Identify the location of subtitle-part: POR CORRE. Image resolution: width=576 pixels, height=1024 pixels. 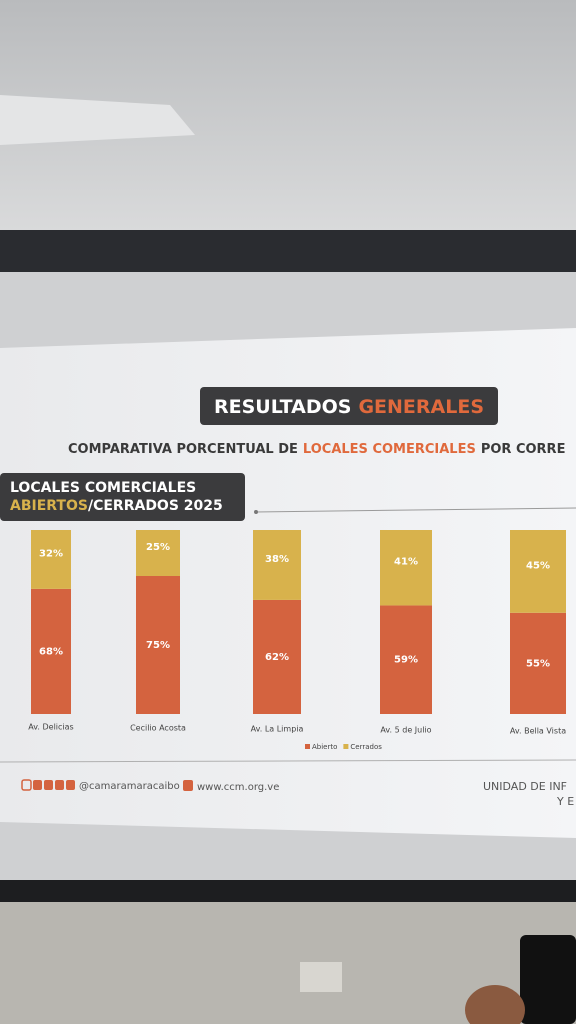
(523, 449).